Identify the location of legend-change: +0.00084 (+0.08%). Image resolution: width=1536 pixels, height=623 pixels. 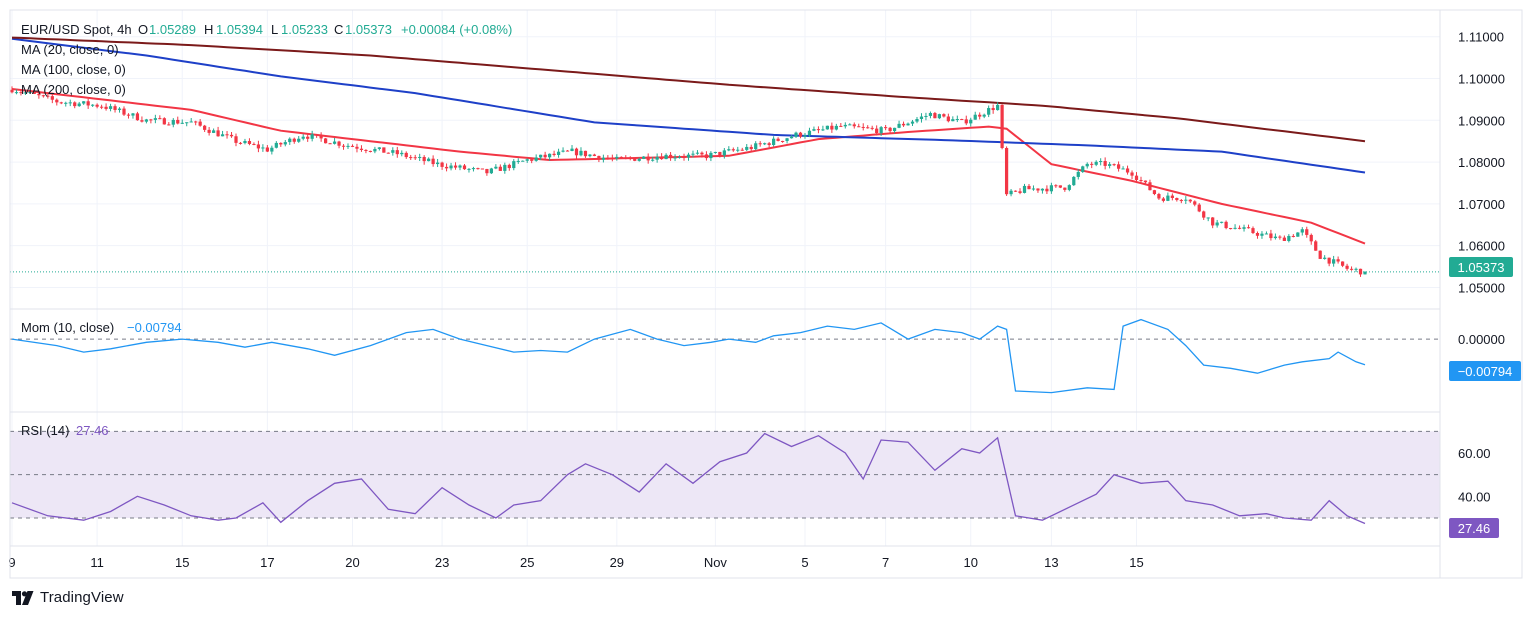
(456, 29).